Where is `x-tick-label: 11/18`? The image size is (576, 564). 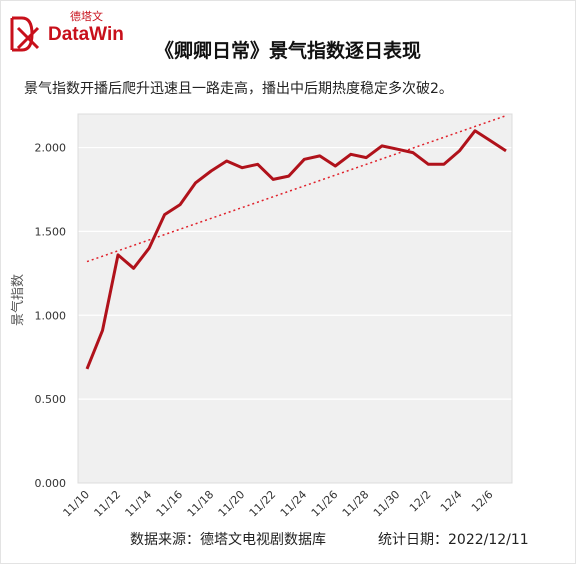
x-tick-label: 11/18 is located at coordinates (201, 504).